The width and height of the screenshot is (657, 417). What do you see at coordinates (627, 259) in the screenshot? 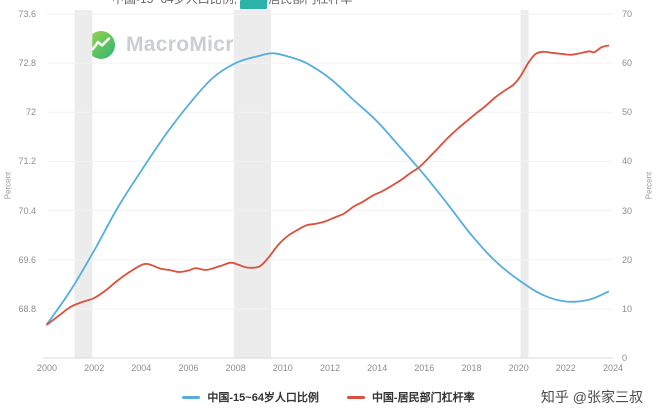
I see `axis-tick-label: 20` at bounding box center [627, 259].